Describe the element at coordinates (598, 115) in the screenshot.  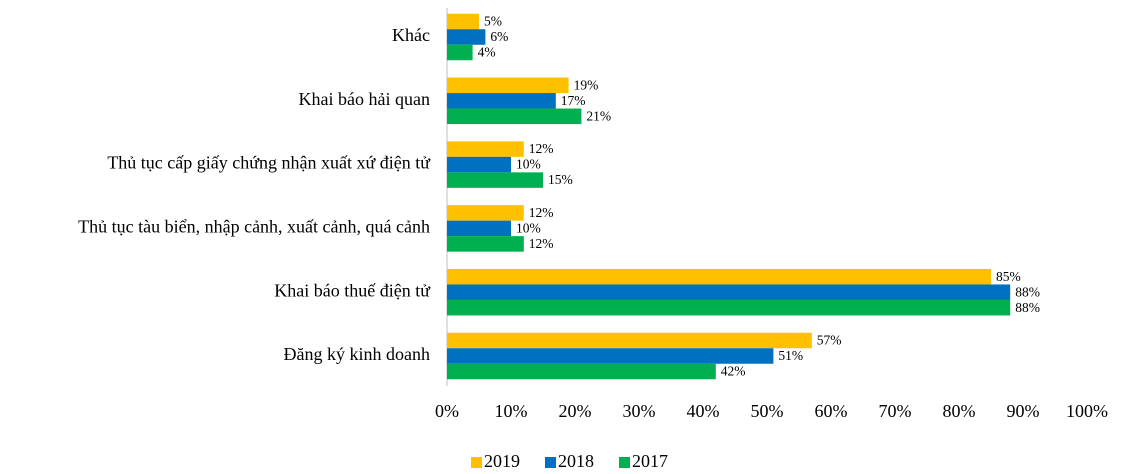
I see `value-label: 21%` at that location.